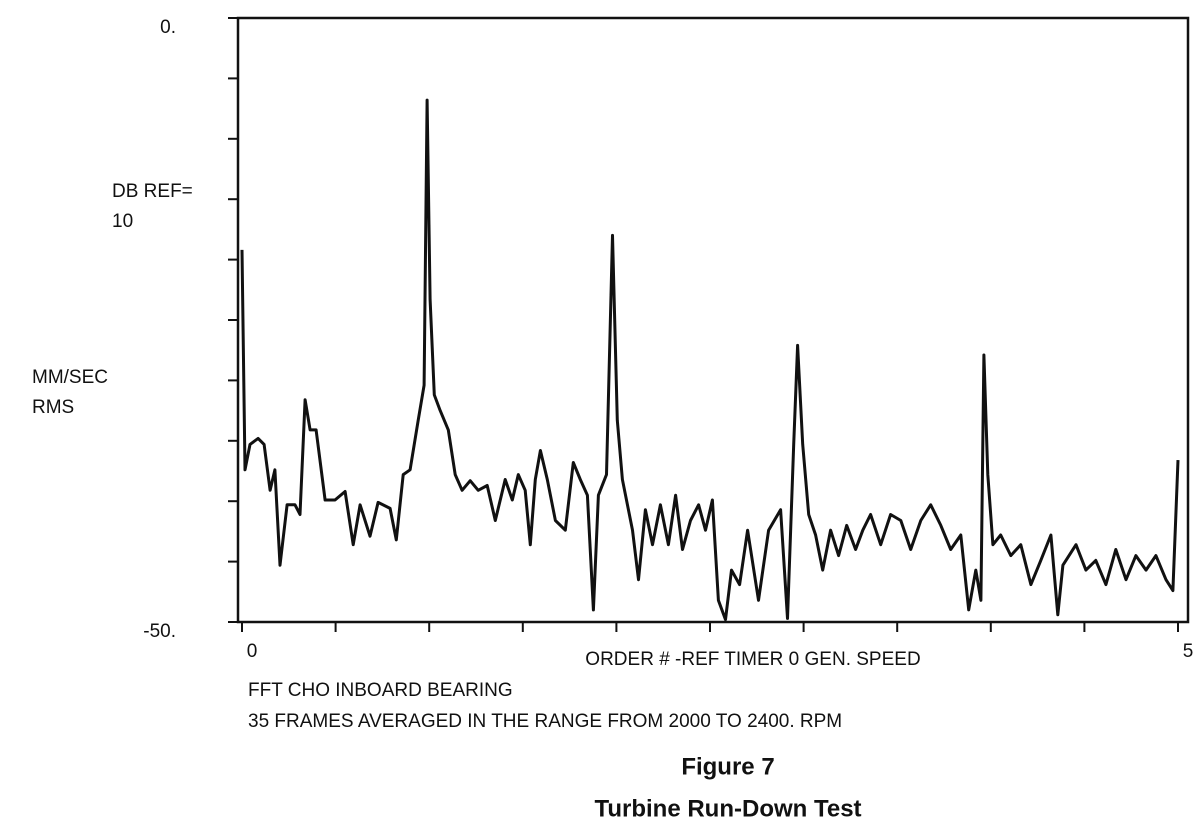 This screenshot has height=830, width=1200. Describe the element at coordinates (152, 191) in the screenshot. I see `y-axis-label: DB REF=` at that location.